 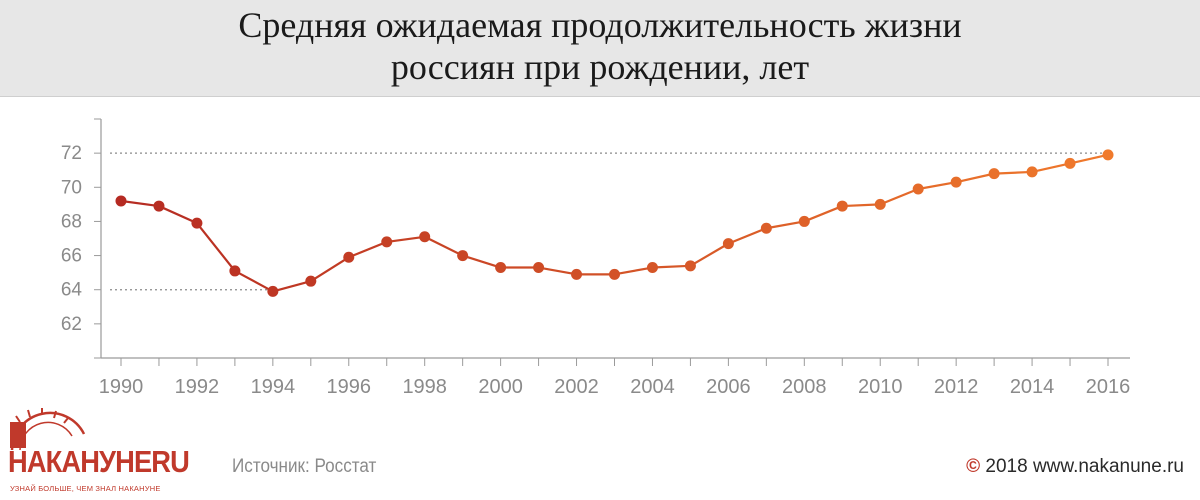 What do you see at coordinates (956, 387) in the screenshot?
I see `x-tick-label: 2012` at bounding box center [956, 387].